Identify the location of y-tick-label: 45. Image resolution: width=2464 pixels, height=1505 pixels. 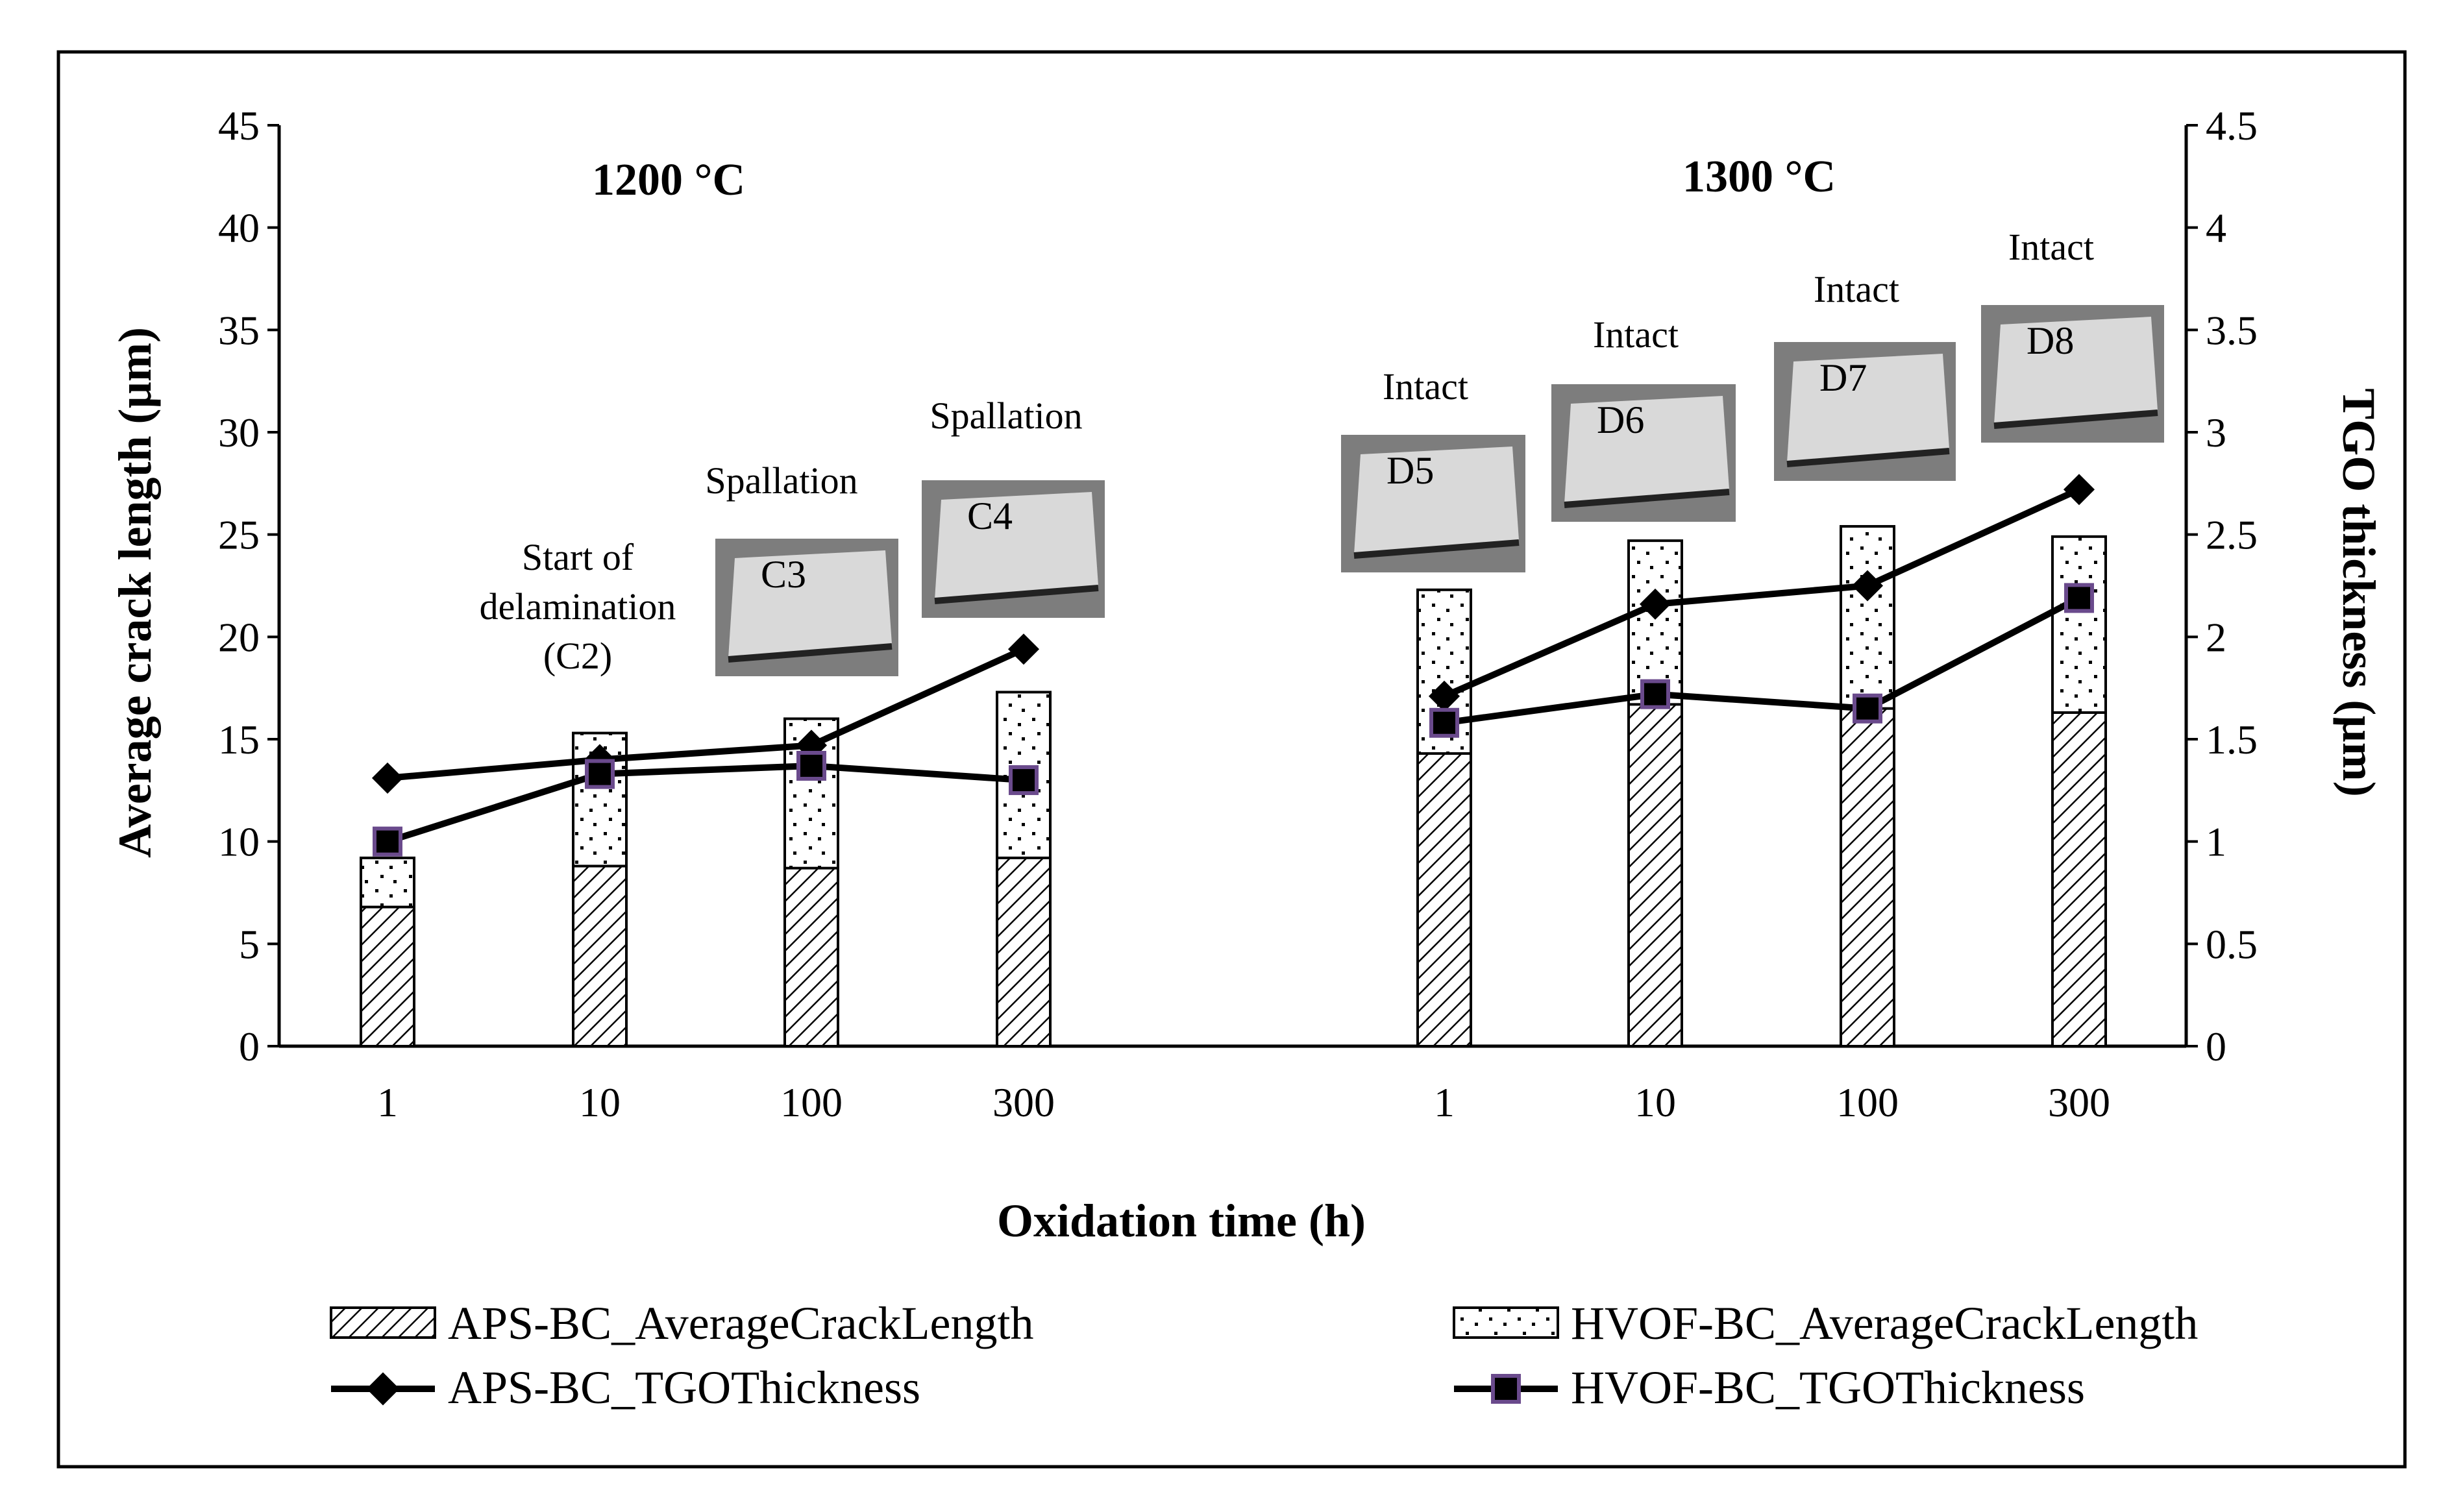
(239, 126).